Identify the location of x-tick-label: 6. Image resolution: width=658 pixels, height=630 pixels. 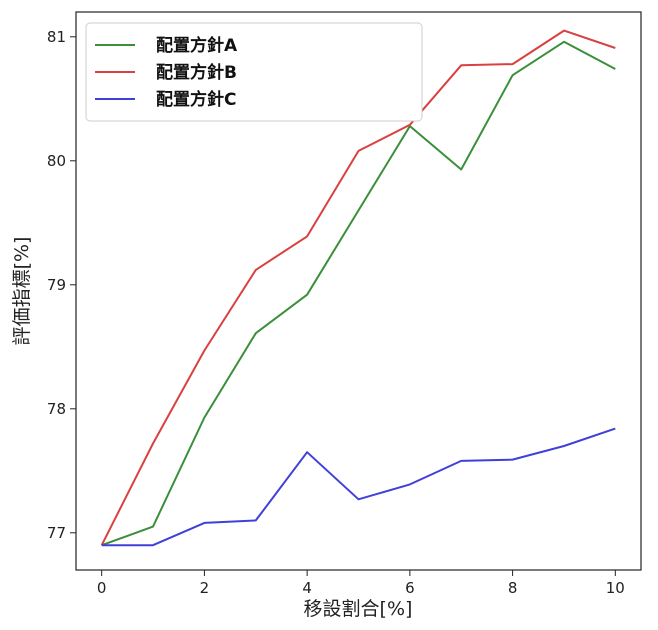
(410, 588).